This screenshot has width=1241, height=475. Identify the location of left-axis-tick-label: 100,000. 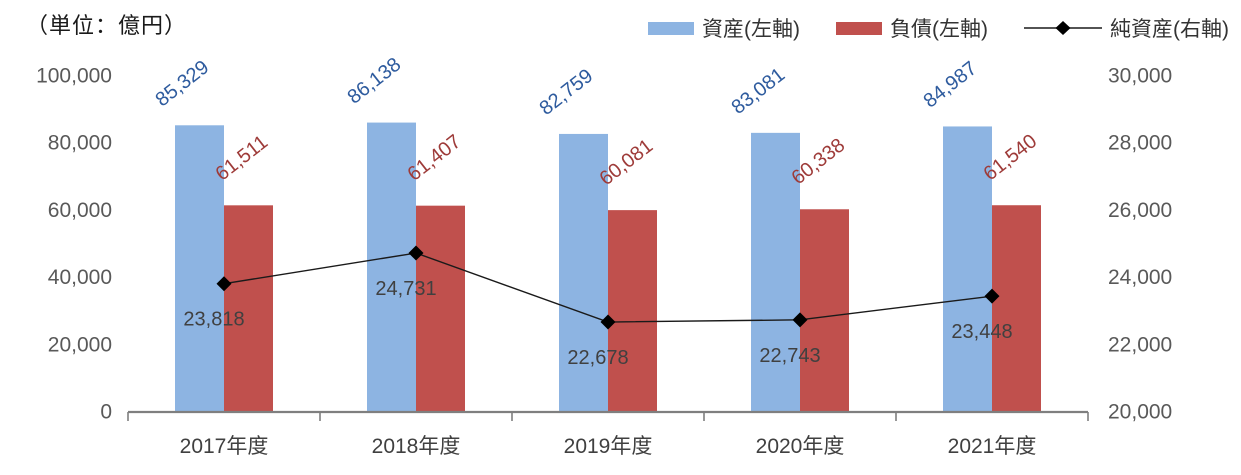
(74, 76).